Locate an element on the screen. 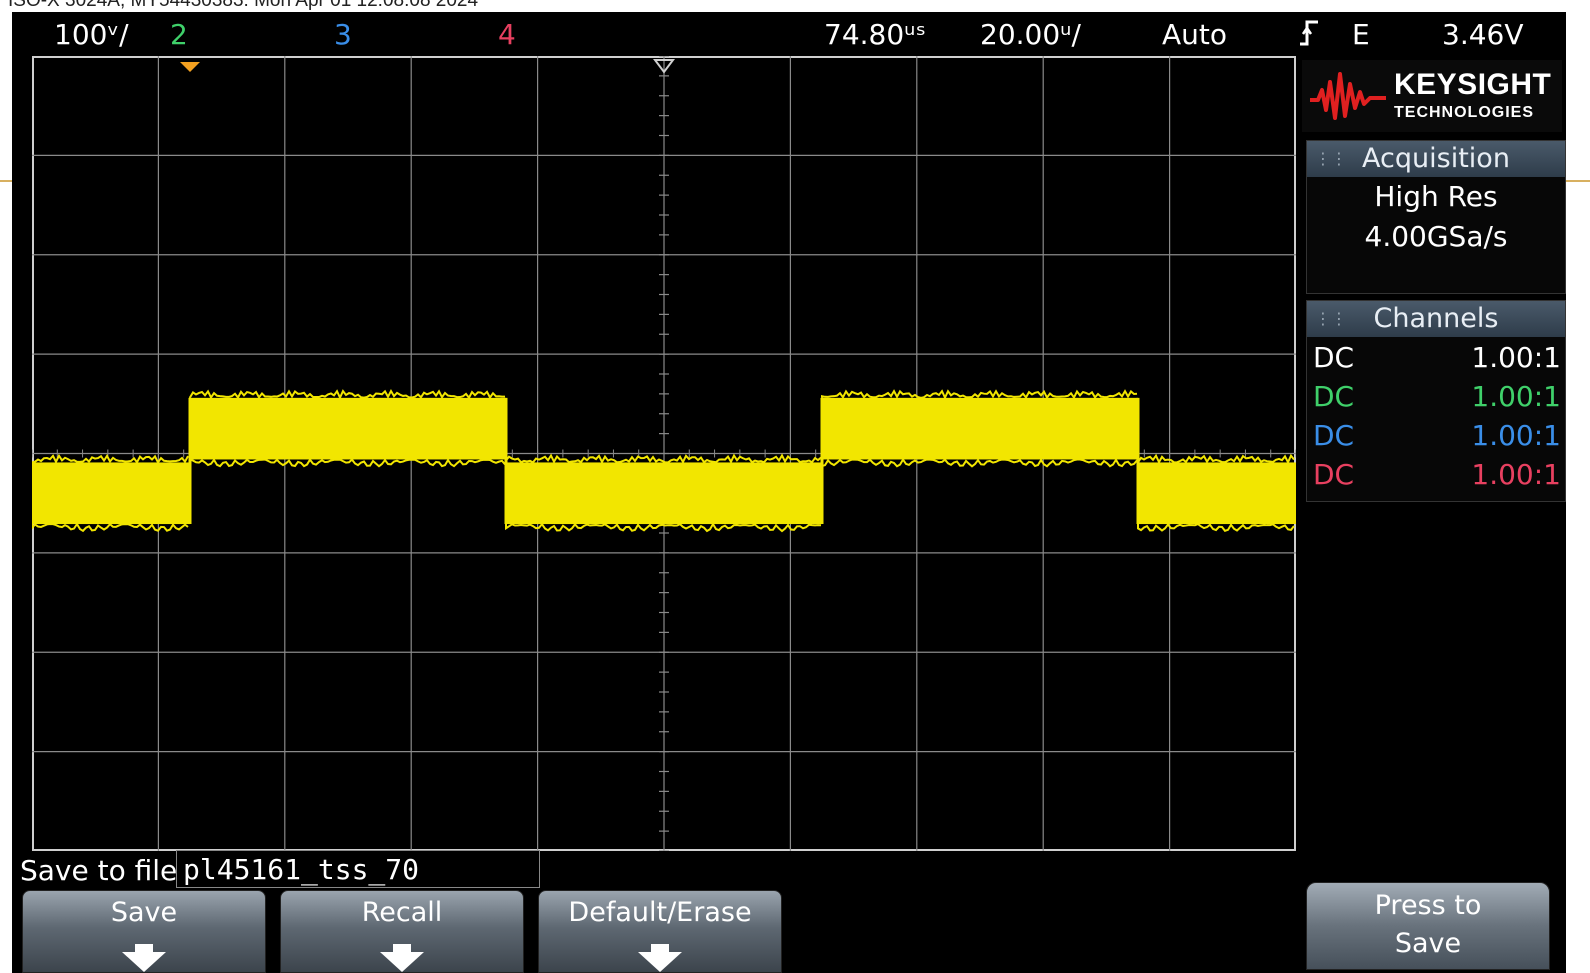 This screenshot has height=973, width=1590. channels-title: Channels is located at coordinates (1436, 318).